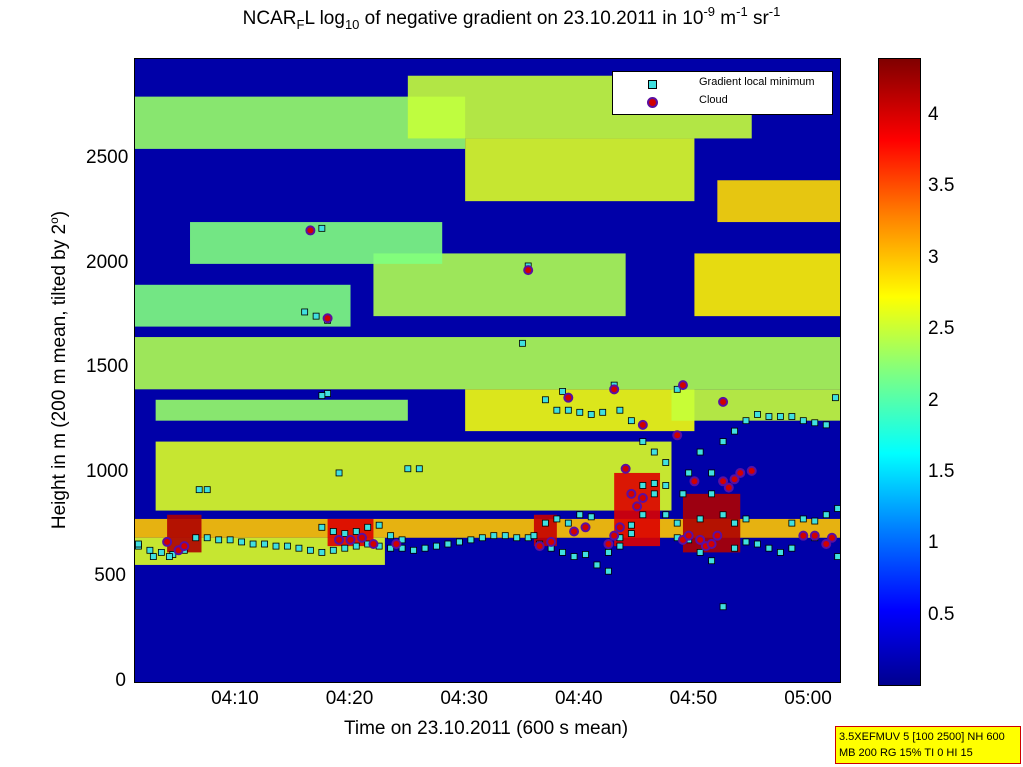  What do you see at coordinates (107, 262) in the screenshot?
I see `y-tick-label: 2000` at bounding box center [107, 262].